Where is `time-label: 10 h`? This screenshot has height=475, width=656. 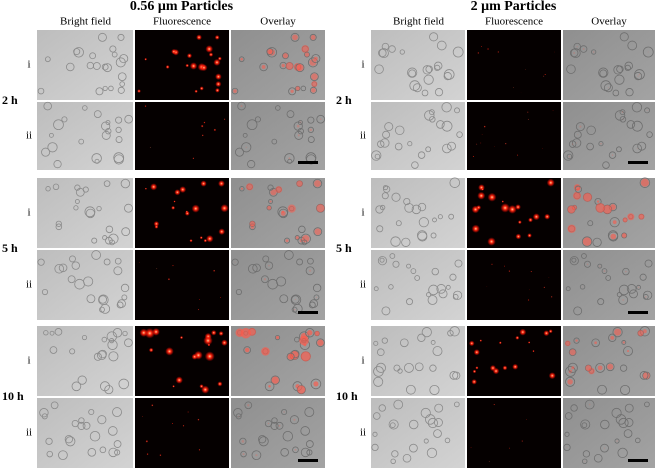 time-label: 10 h is located at coordinates (347, 396).